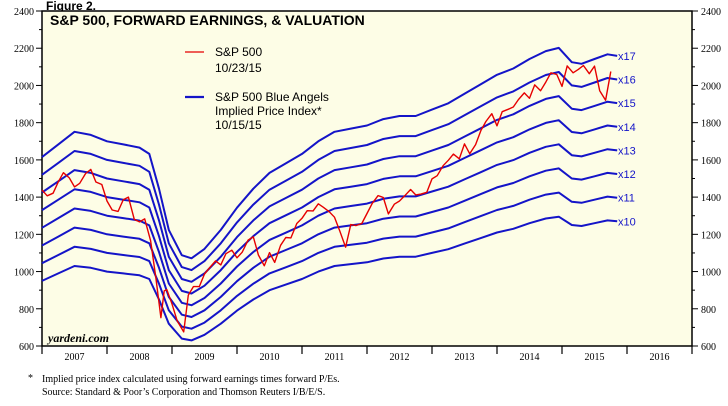 This screenshot has height=406, width=728. What do you see at coordinates (238, 125) in the screenshot?
I see `legend-implied-date: 10/15/15` at bounding box center [238, 125].